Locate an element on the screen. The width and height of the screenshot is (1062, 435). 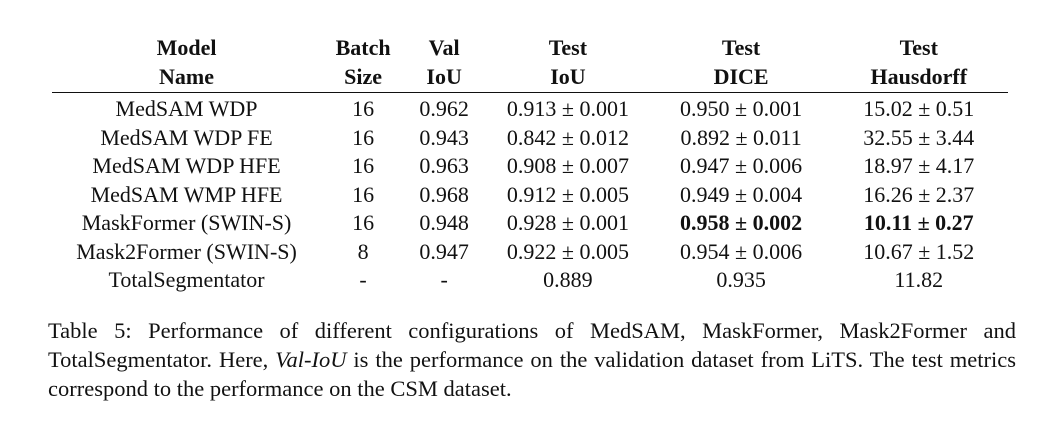
header-row-line1: Model Batch Val Test Test Test is located at coordinates (530, 48).